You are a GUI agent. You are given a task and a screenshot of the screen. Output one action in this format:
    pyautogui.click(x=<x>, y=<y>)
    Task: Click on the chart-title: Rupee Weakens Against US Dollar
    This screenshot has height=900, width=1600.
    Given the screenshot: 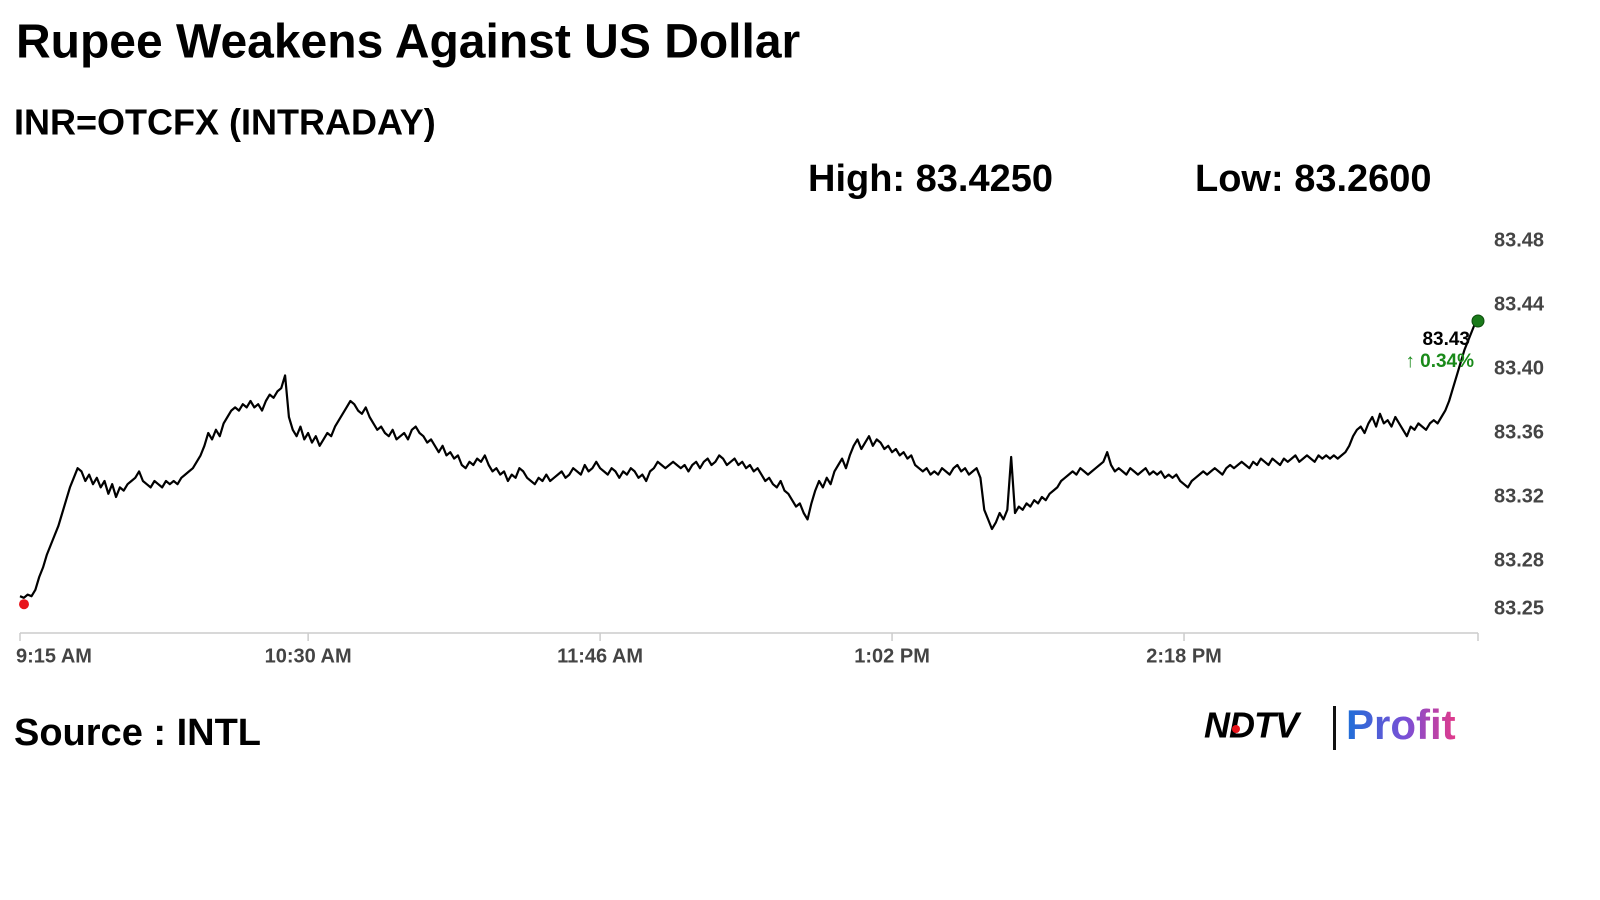 What is the action you would take?
    pyautogui.click(x=408, y=42)
    